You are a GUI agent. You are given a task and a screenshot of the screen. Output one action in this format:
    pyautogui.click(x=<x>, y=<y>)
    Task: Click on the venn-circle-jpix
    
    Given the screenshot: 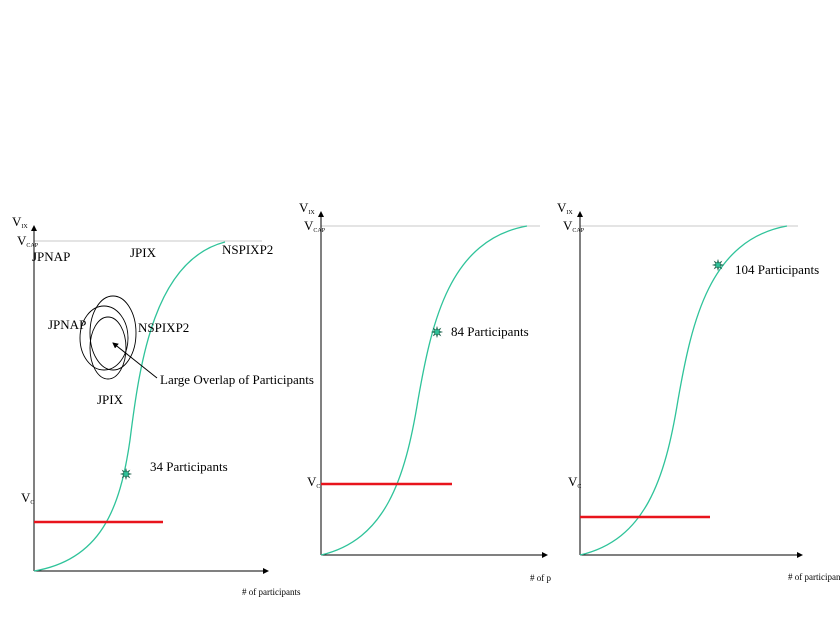 What is the action you would take?
    pyautogui.click(x=108, y=348)
    